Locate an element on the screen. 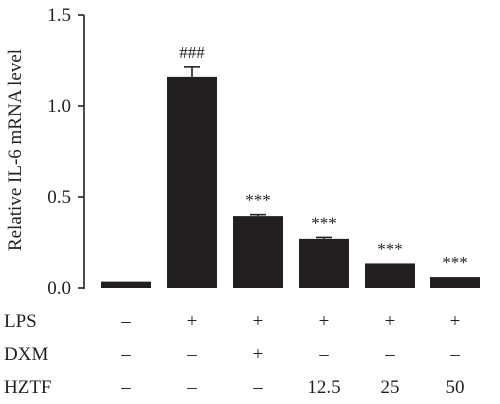 This screenshot has height=404, width=500. error-bars is located at coordinates (258, 152).